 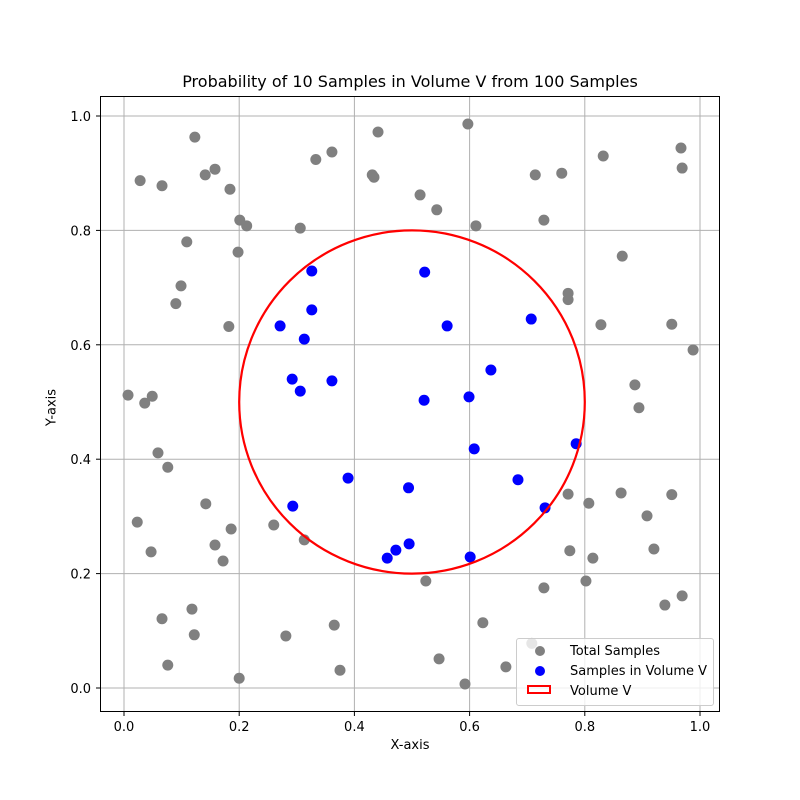 I want to click on y-tick-label: 0.4, so click(x=80, y=460).